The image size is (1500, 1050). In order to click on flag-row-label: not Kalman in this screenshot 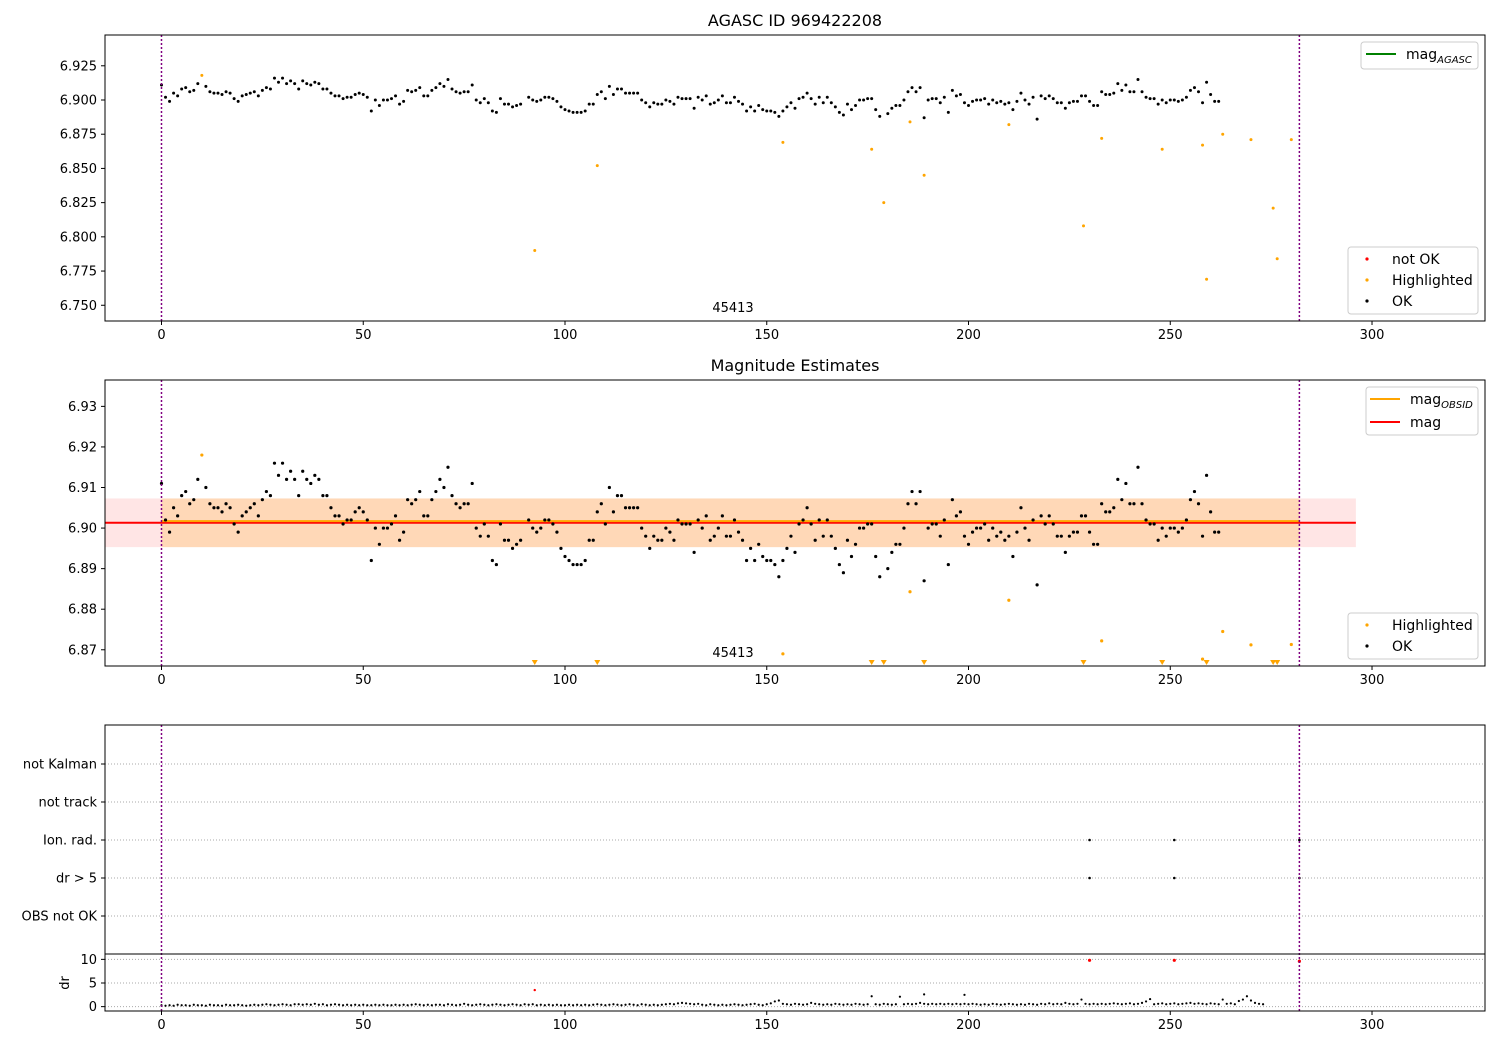, I will do `click(60, 765)`.